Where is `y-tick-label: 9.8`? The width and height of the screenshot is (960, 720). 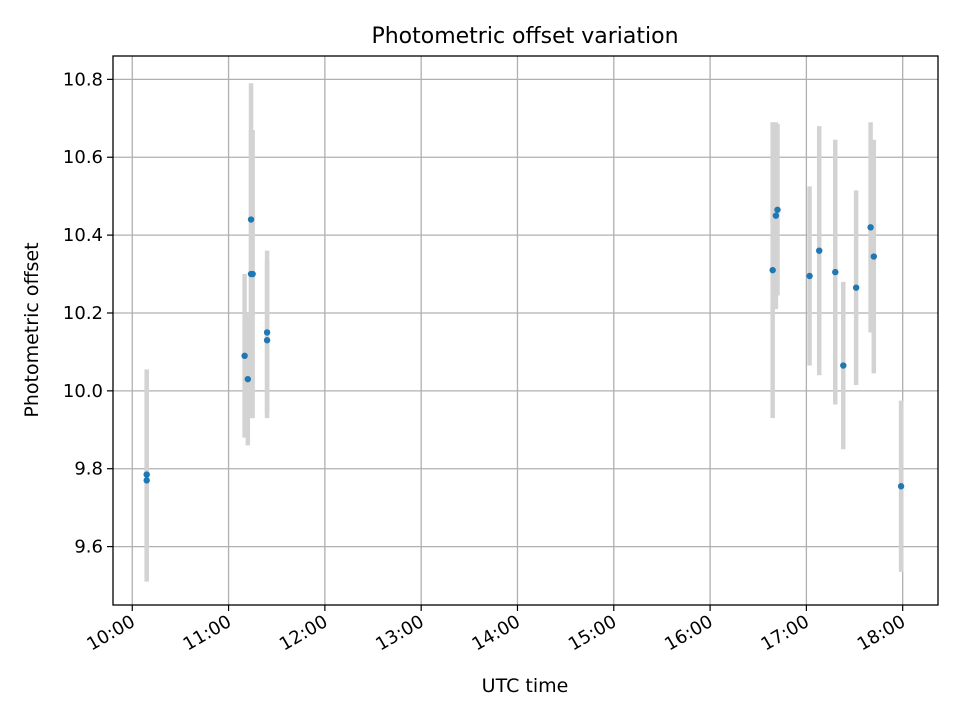 y-tick-label: 9.8 is located at coordinates (88, 469).